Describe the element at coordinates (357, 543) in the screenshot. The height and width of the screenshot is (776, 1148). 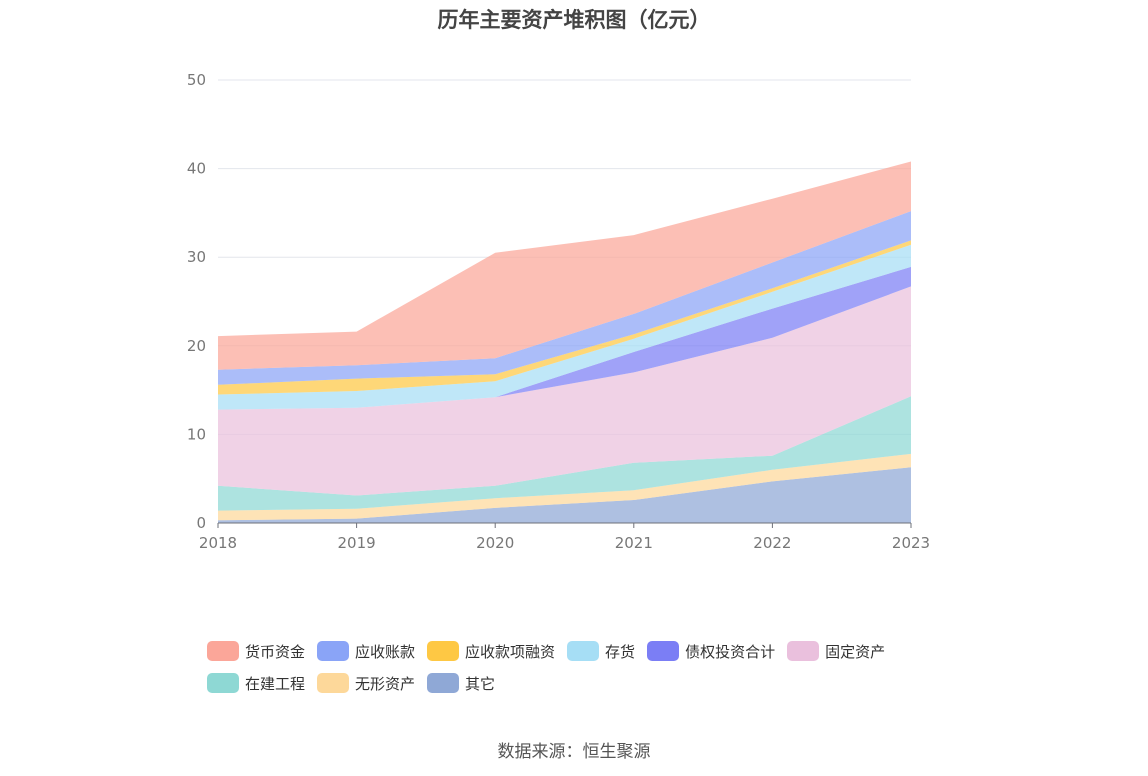
I see `x-tick-label: 2019` at that location.